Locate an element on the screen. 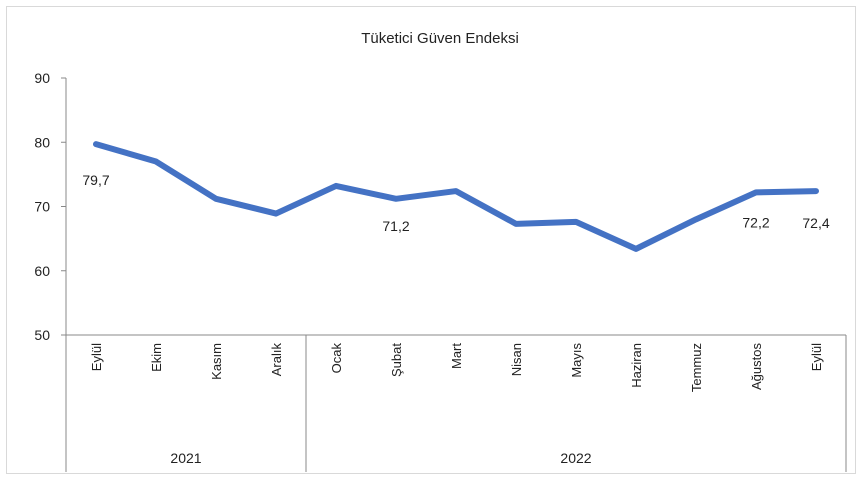 This screenshot has width=864, height=481. x-tick-label: Aralık is located at coordinates (276, 360).